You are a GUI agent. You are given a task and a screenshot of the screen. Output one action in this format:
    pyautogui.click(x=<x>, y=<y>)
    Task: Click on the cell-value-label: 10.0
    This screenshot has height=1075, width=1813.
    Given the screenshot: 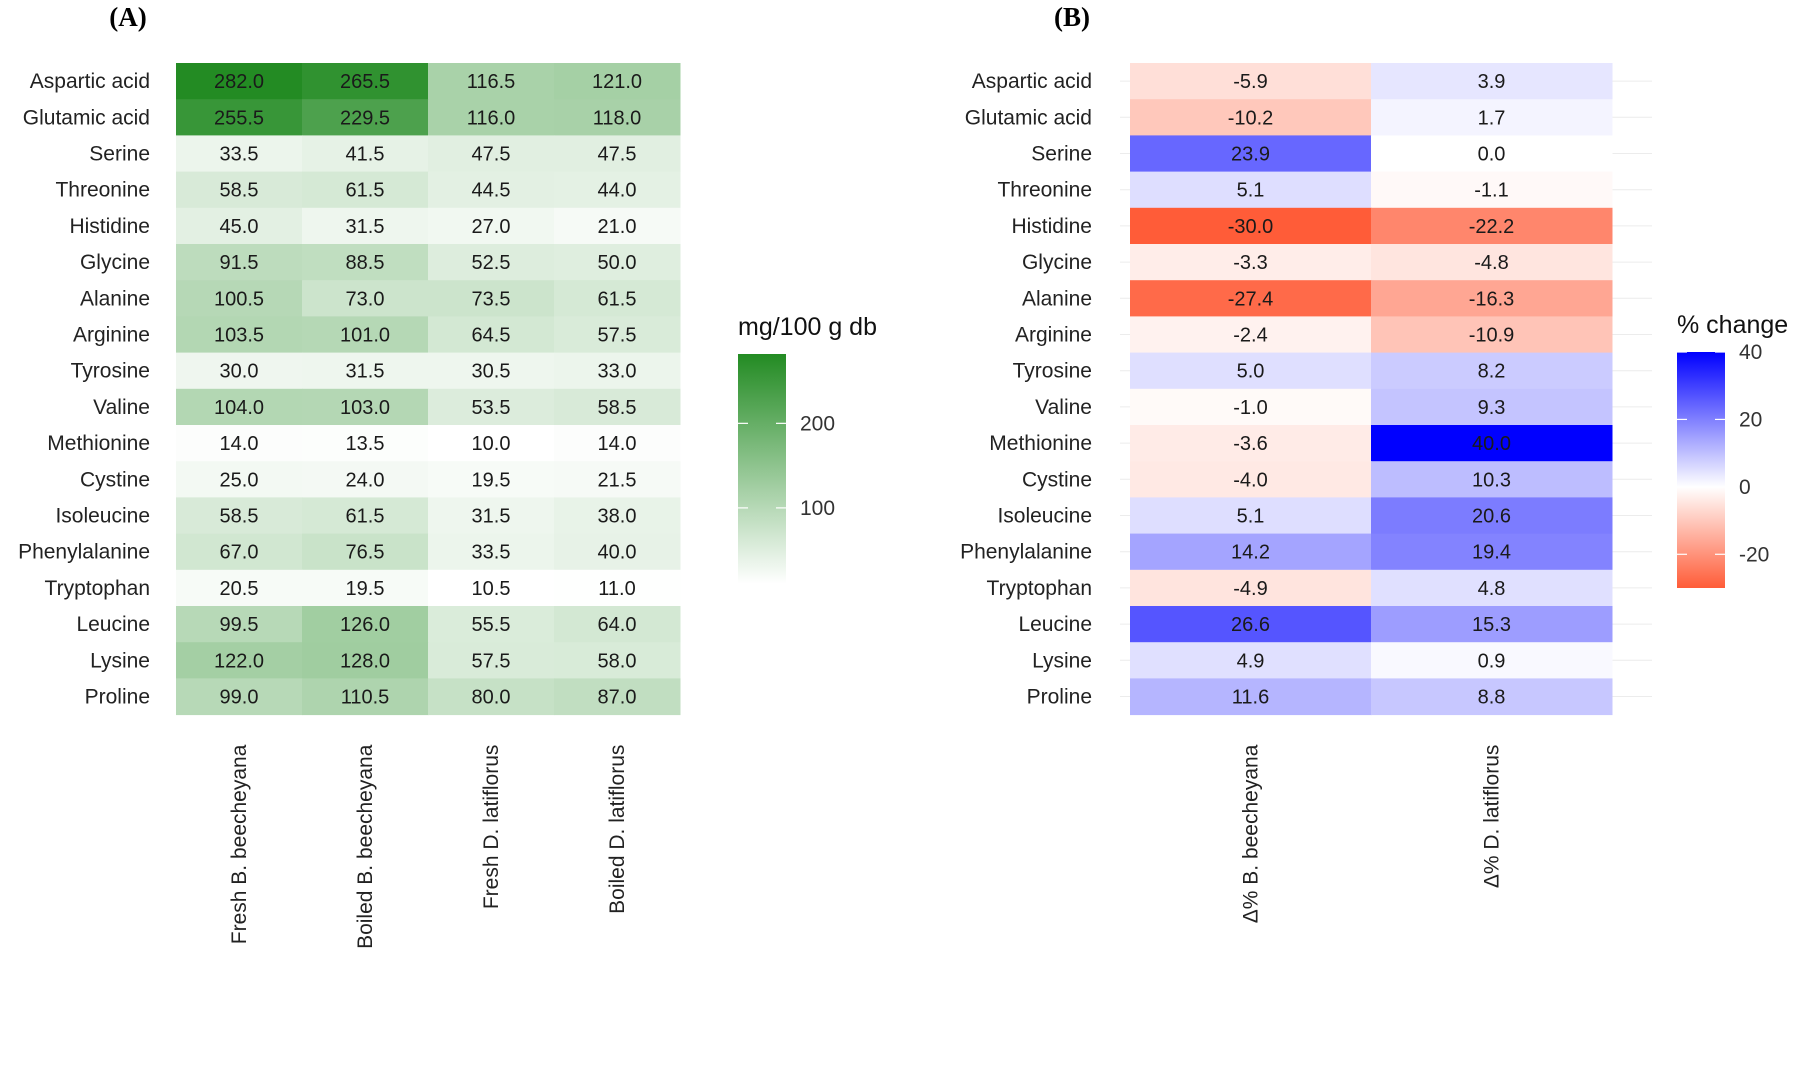 What is the action you would take?
    pyautogui.click(x=491, y=444)
    